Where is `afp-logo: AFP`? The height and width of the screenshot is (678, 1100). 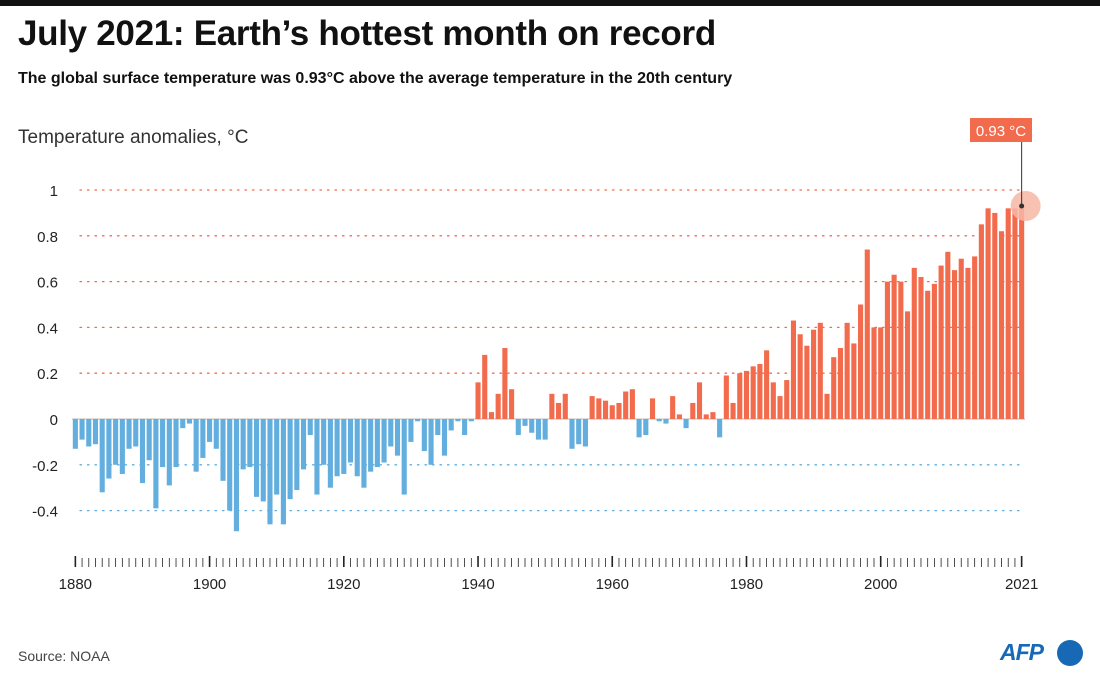
afp-logo: AFP is located at coordinates (1042, 654).